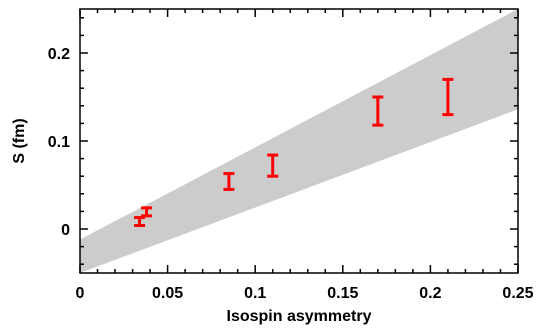  Describe the element at coordinates (80, 293) in the screenshot. I see `x-tick-label: 0` at that location.